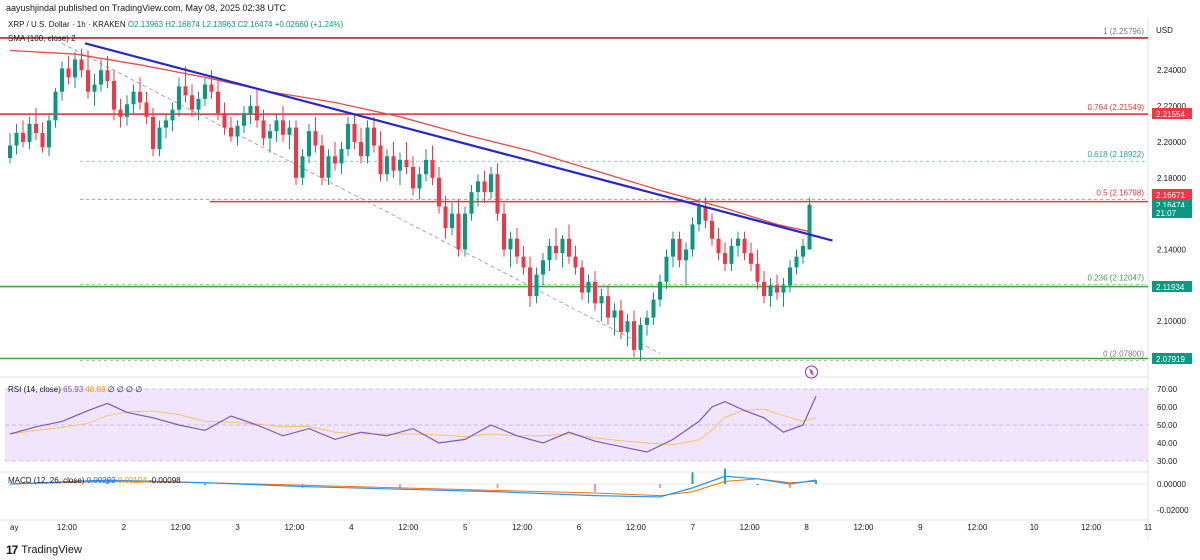 The width and height of the screenshot is (1200, 560). What do you see at coordinates (101, 480) in the screenshot?
I see `macd-value: 0.00292` at bounding box center [101, 480].